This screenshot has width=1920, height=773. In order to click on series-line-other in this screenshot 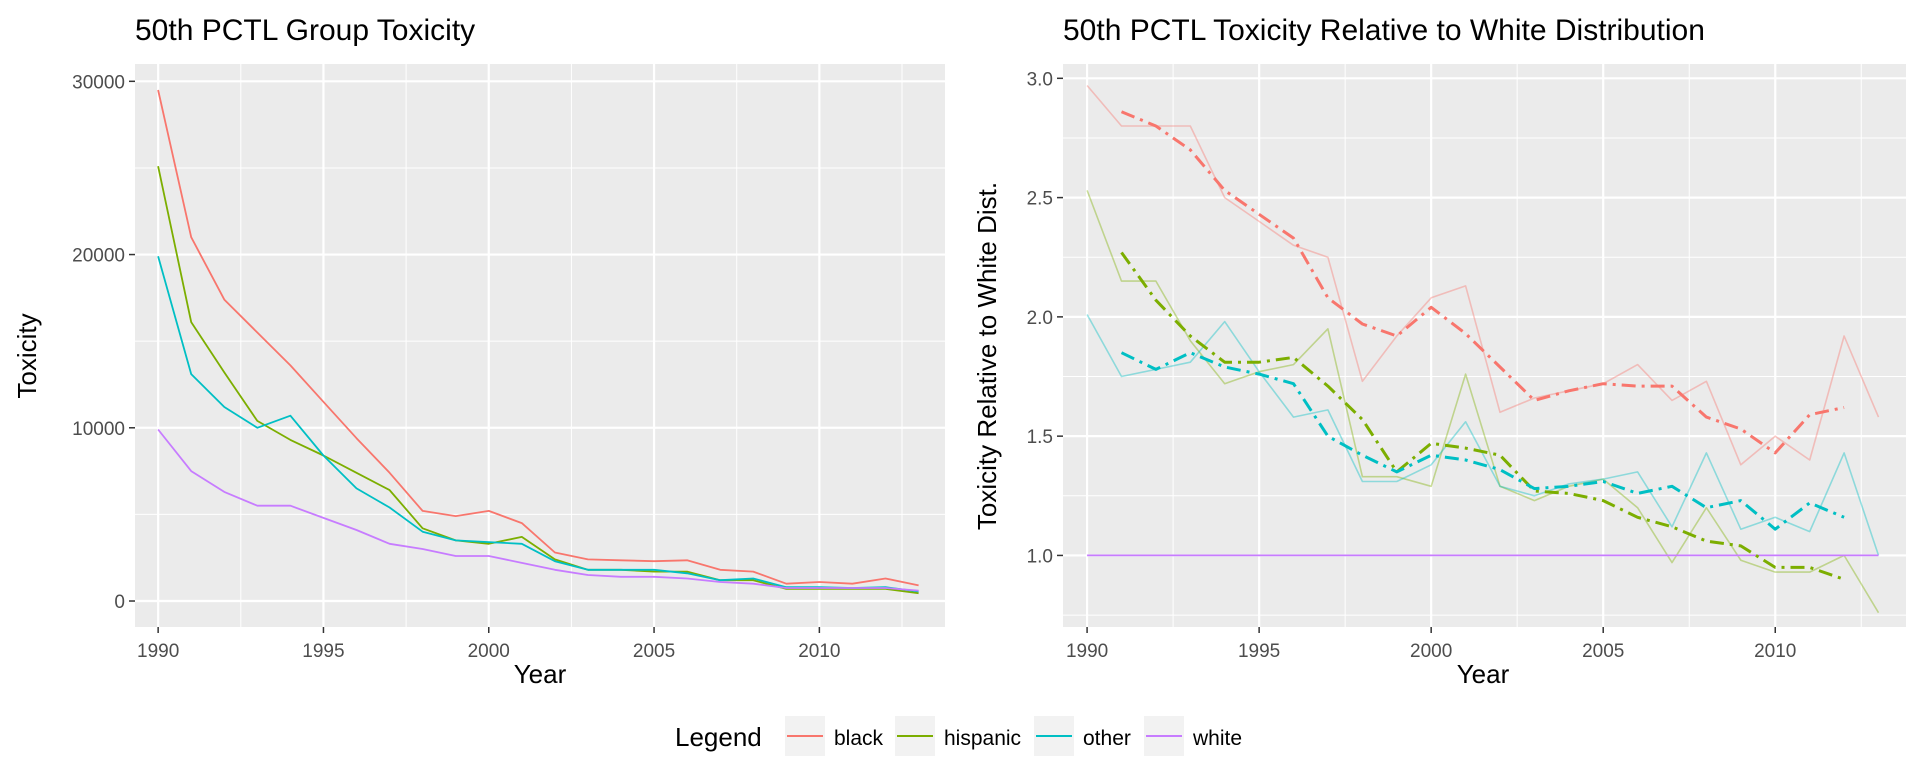, I will do `click(1483, 435)`.